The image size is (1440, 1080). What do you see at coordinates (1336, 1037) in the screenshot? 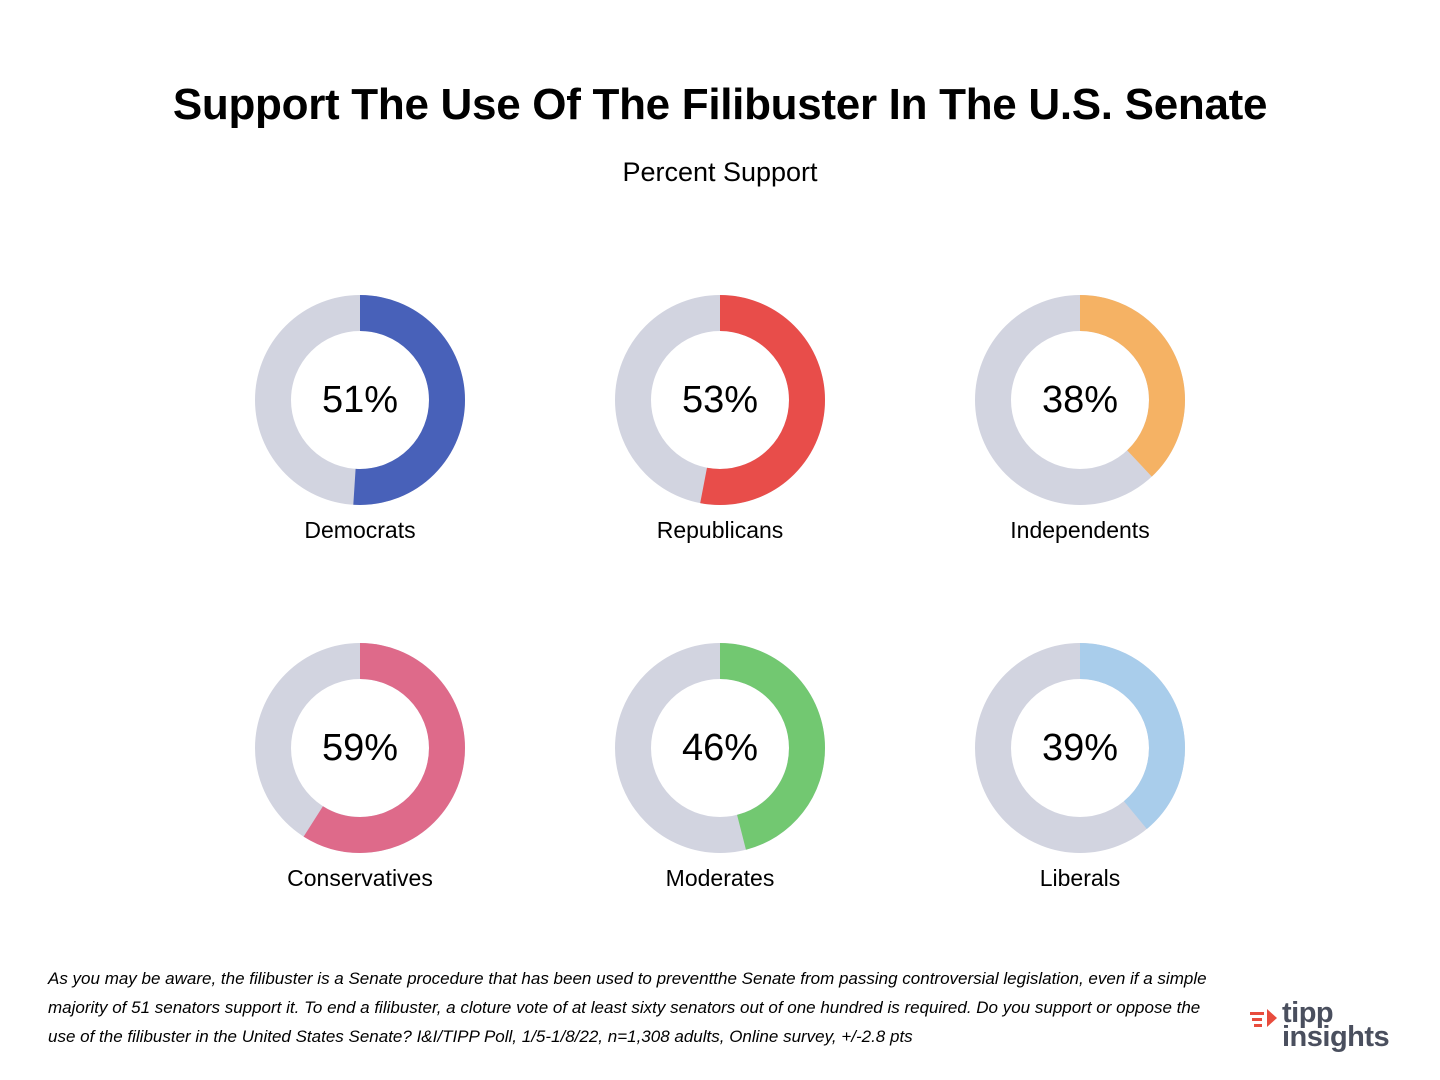
I see `logo-text-insights: insights` at bounding box center [1336, 1037].